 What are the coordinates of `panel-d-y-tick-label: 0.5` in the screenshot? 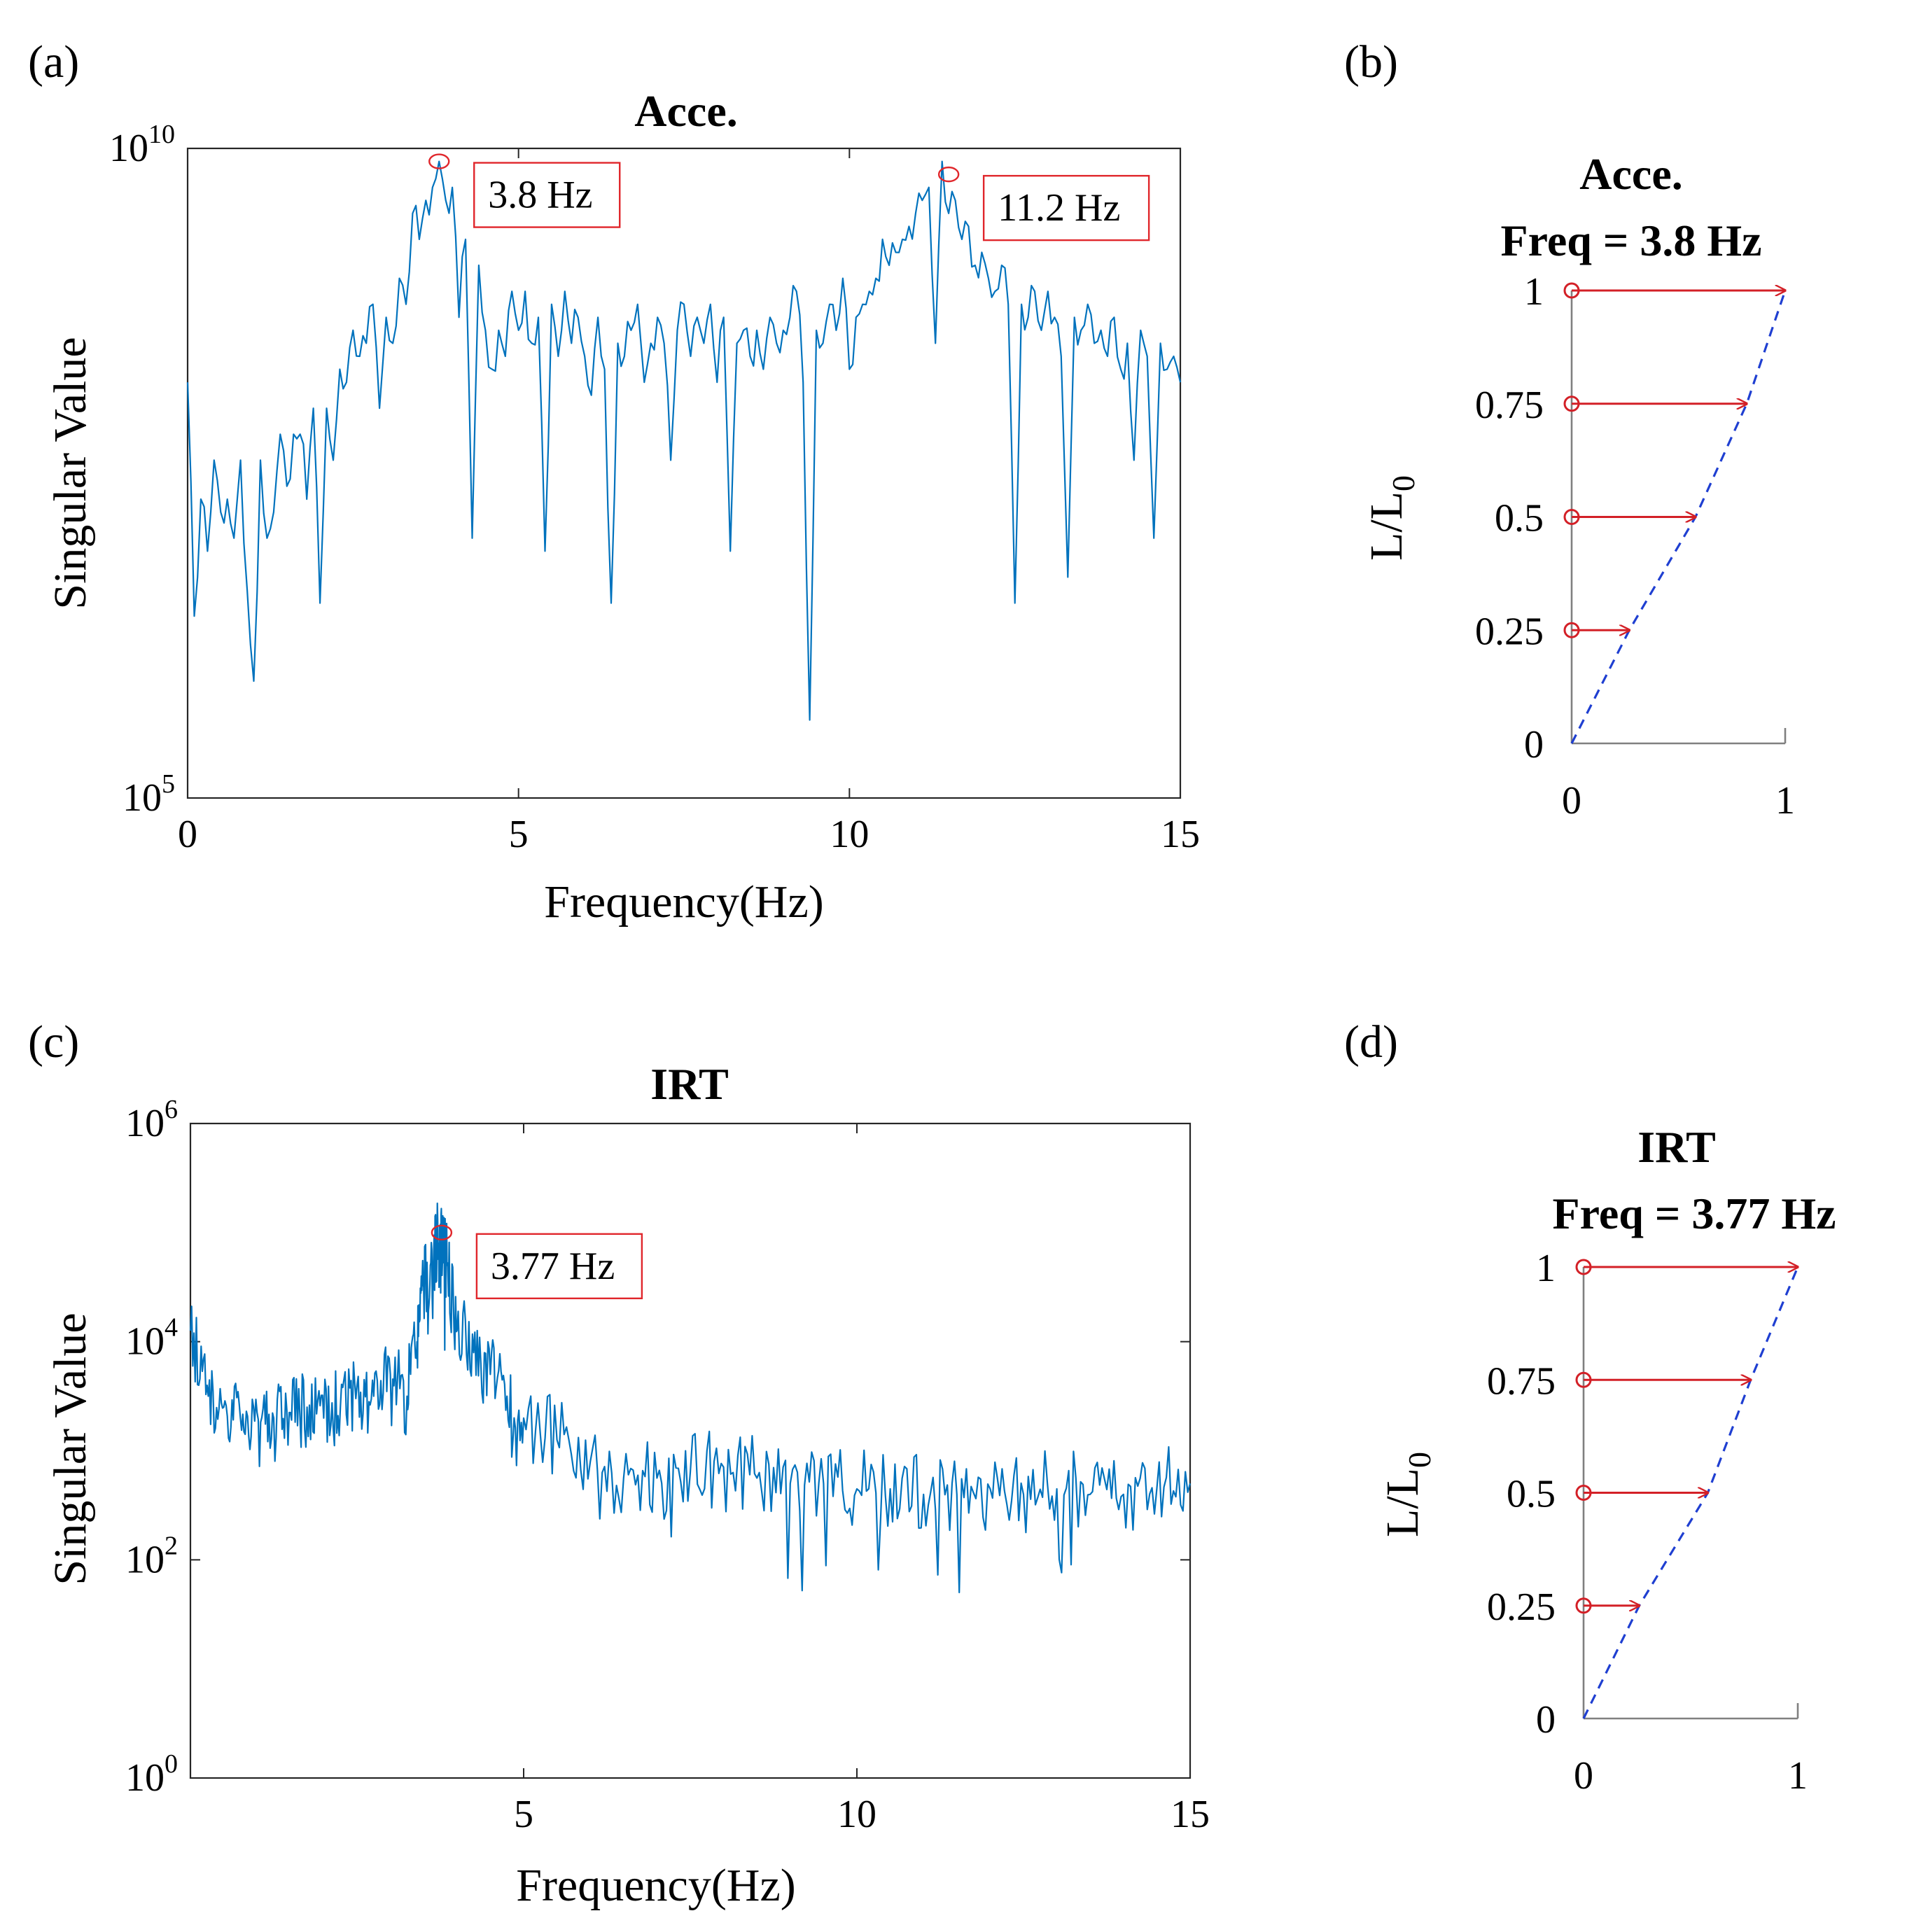 It's located at (1531, 1494).